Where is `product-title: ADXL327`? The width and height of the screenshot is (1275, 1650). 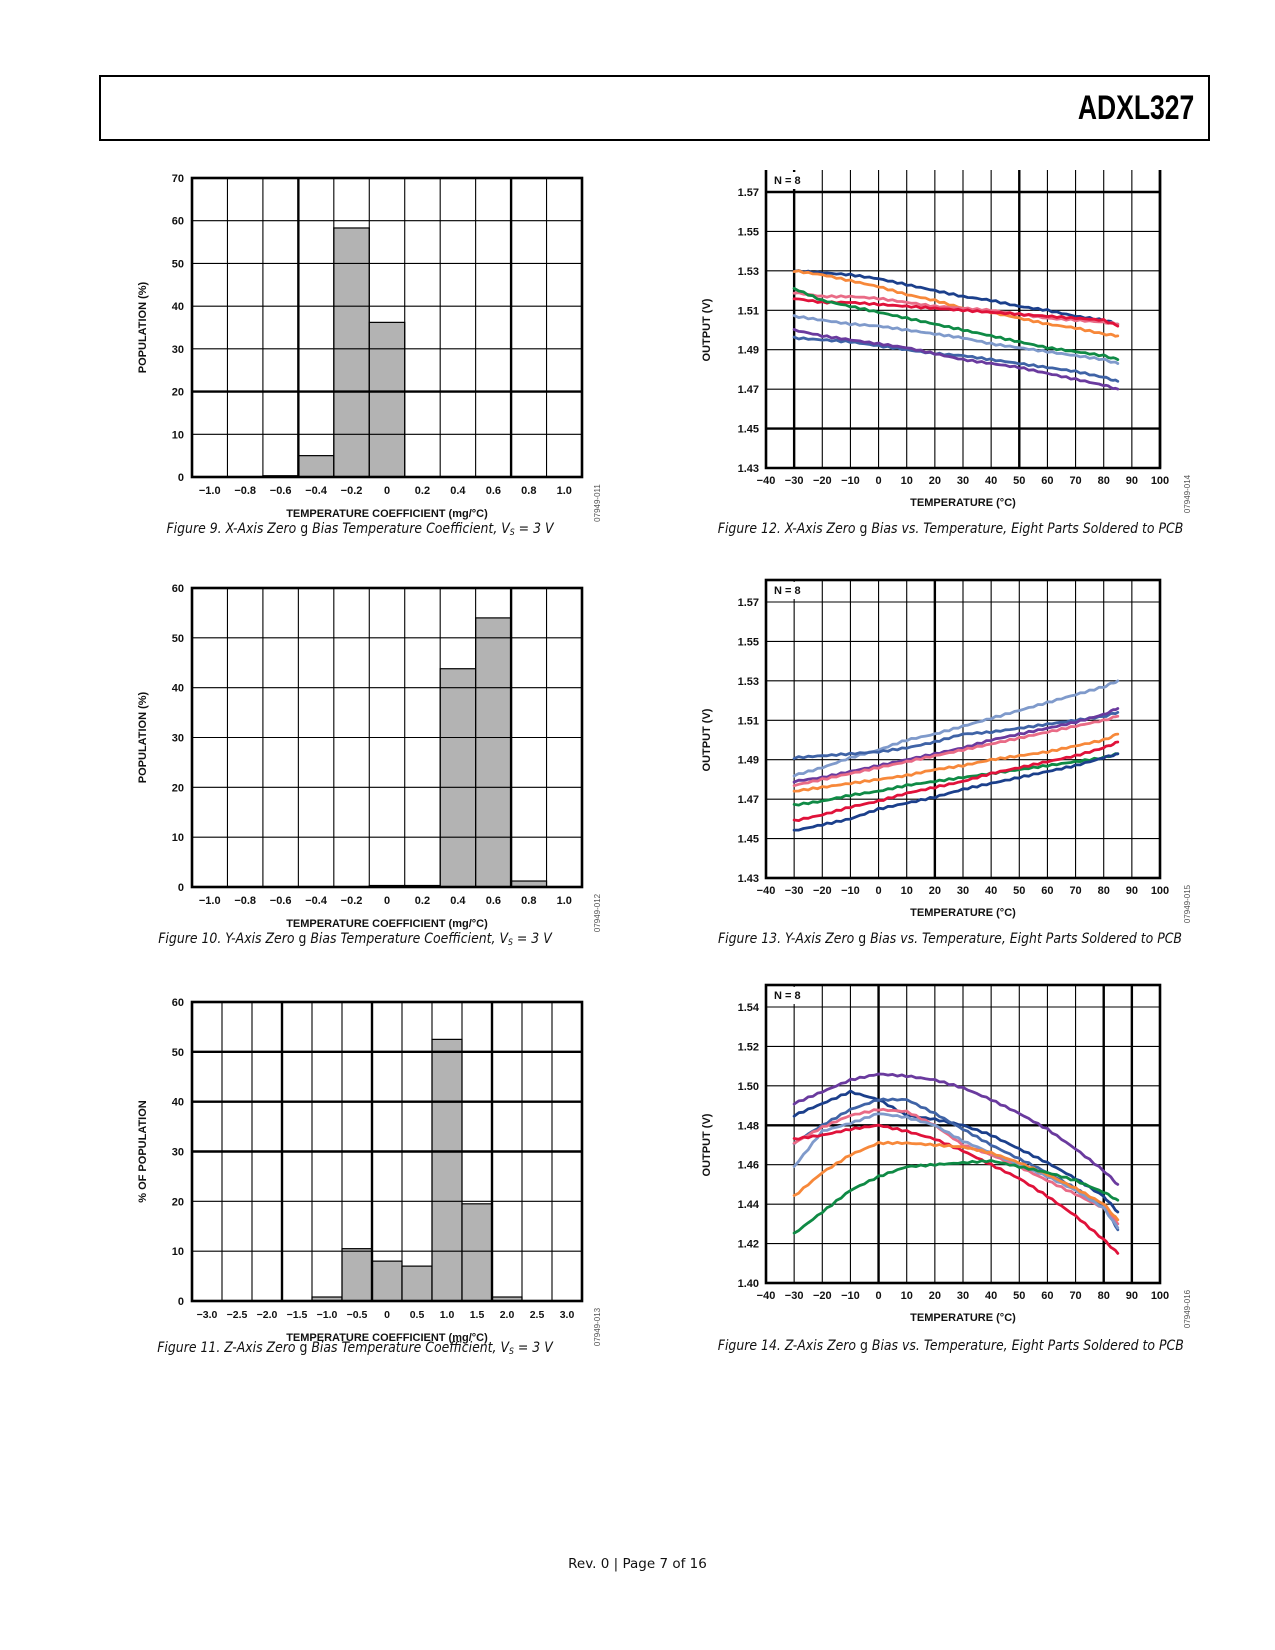 product-title: ADXL327 is located at coordinates (1135, 108).